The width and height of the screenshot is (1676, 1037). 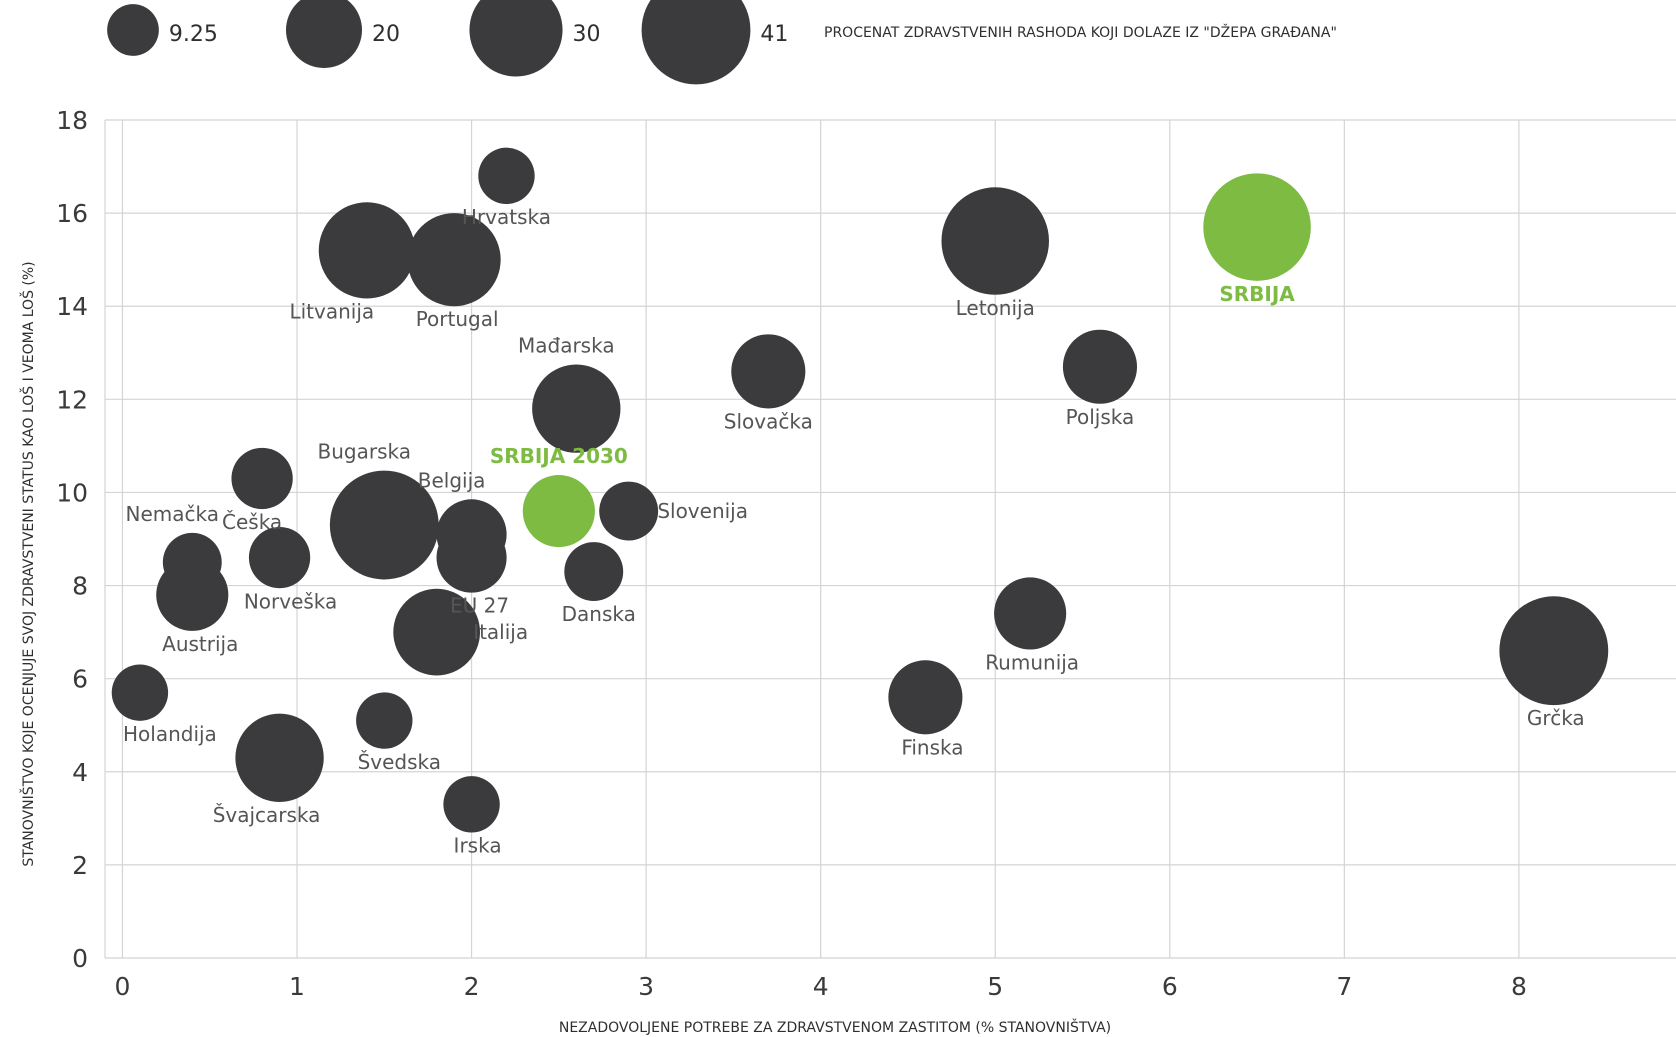 What do you see at coordinates (436, 632) in the screenshot?
I see `bubble-italija` at bounding box center [436, 632].